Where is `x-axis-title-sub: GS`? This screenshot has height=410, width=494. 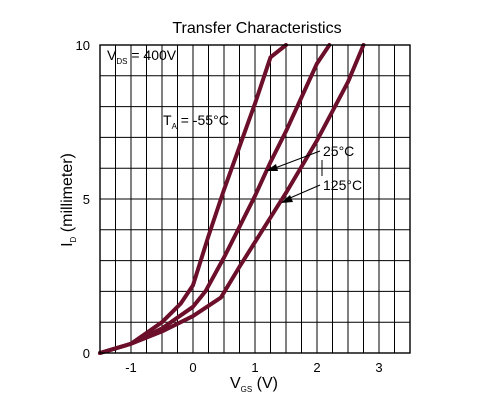 x-axis-title-sub: GS is located at coordinates (247, 389).